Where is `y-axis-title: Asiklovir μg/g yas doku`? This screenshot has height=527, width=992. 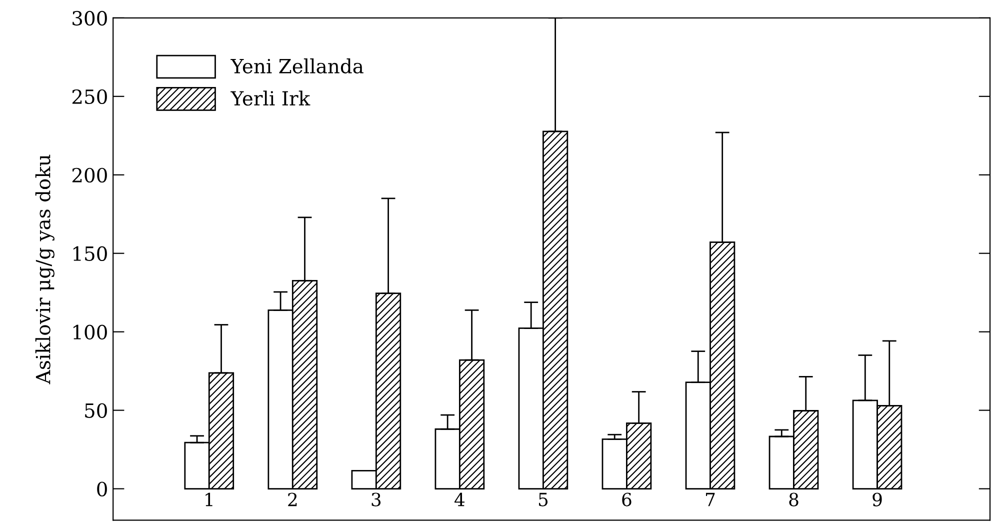
y-axis-title: Asiklovir μg/g yas doku is located at coordinates (44, 269).